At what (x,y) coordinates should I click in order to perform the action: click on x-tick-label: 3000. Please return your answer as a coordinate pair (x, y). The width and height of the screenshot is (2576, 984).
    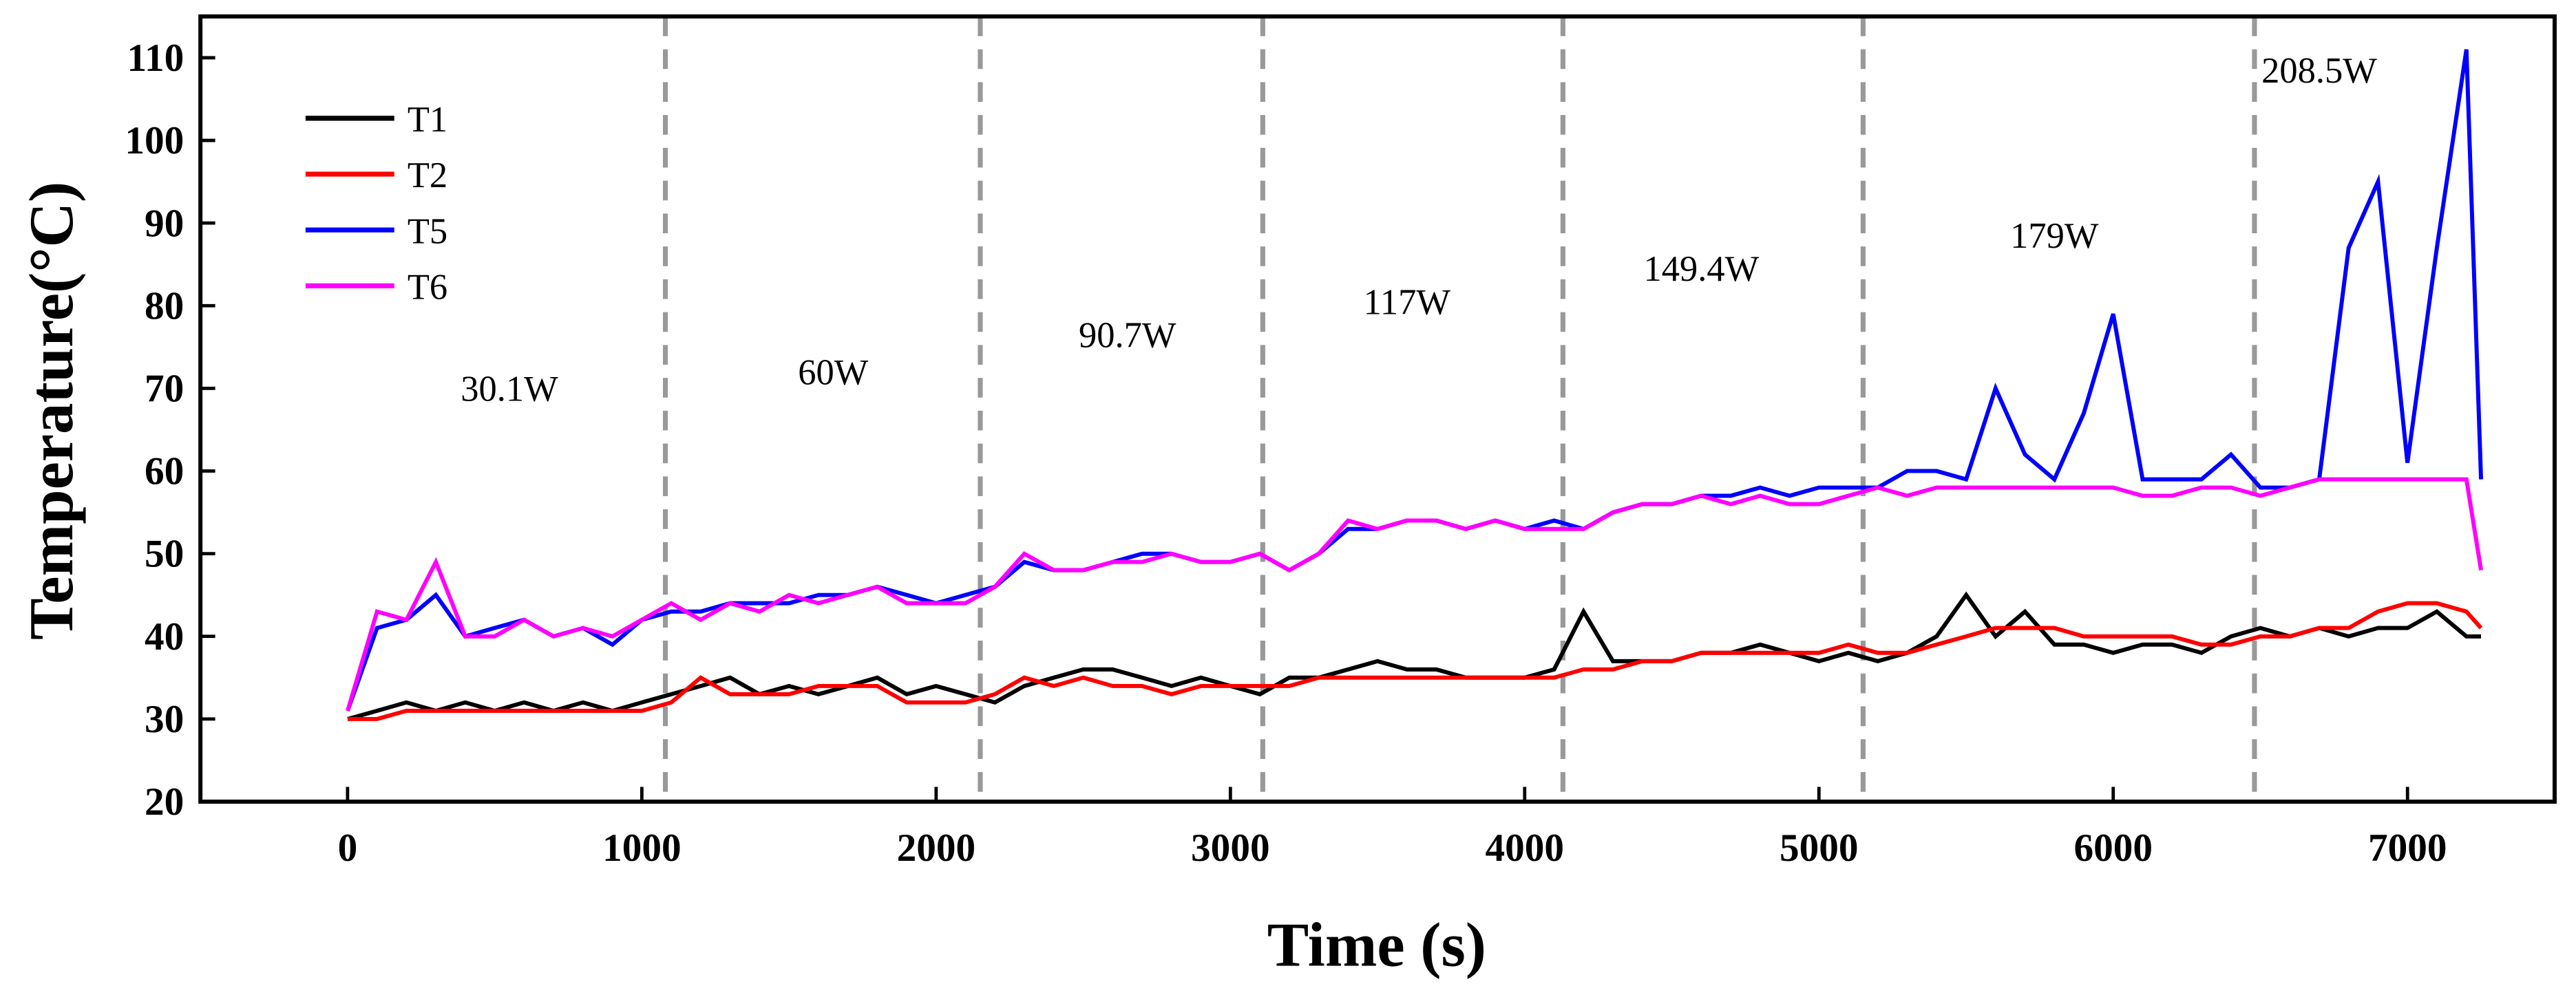
    Looking at the image, I should click on (1231, 848).